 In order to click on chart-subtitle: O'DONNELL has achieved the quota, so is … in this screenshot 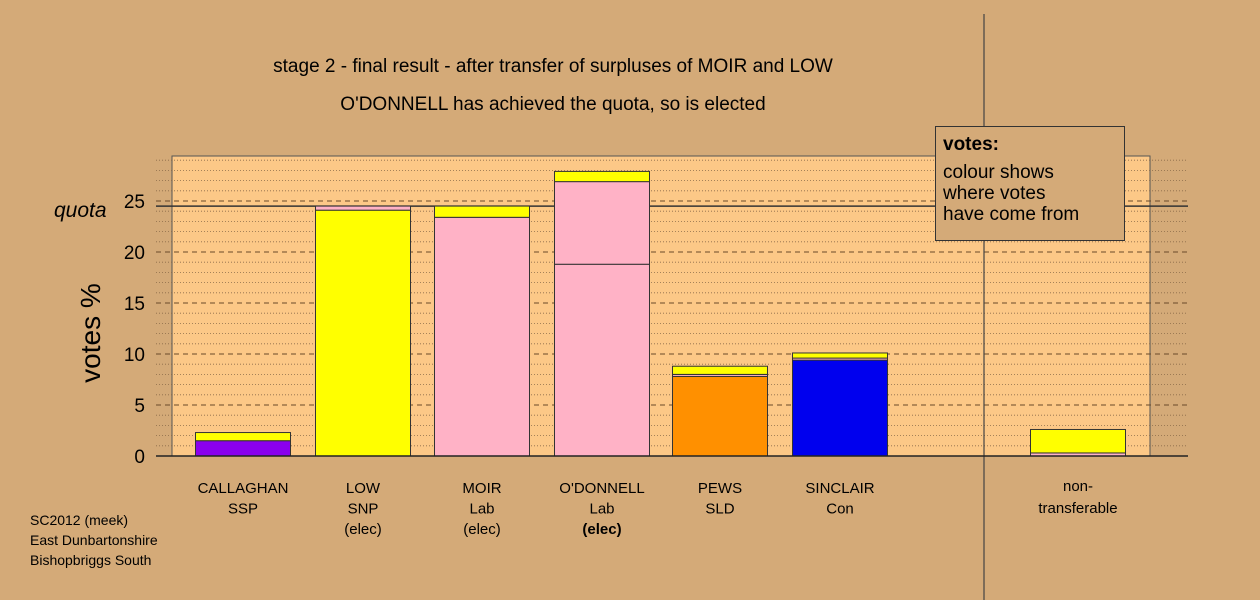, I will do `click(552, 104)`.